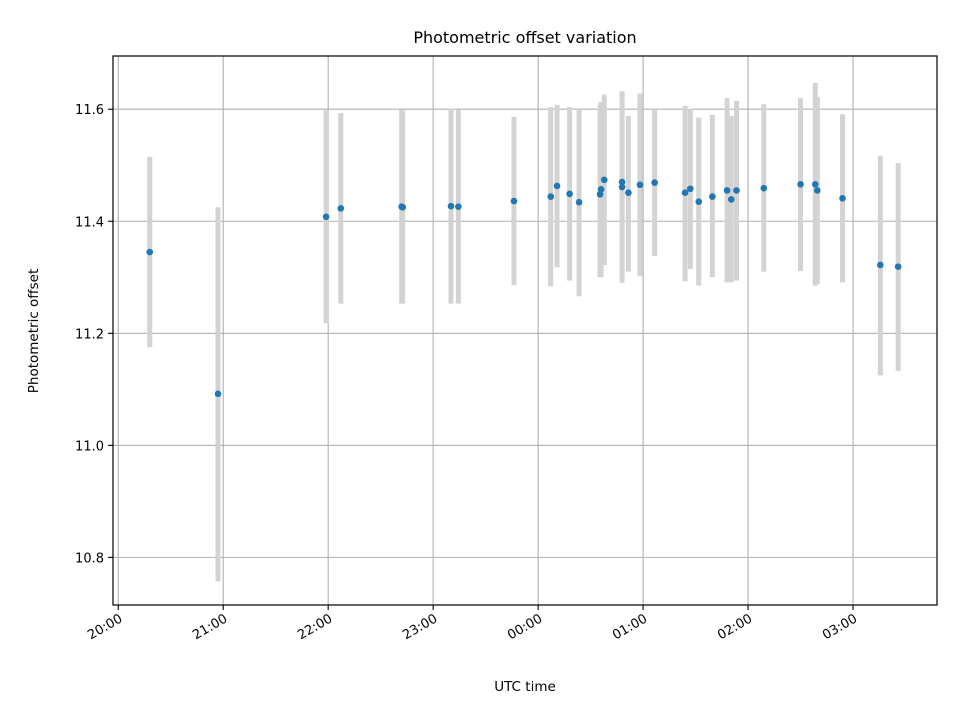 The width and height of the screenshot is (960, 720). What do you see at coordinates (89, 110) in the screenshot?
I see `y-tick-label: 11.6` at bounding box center [89, 110].